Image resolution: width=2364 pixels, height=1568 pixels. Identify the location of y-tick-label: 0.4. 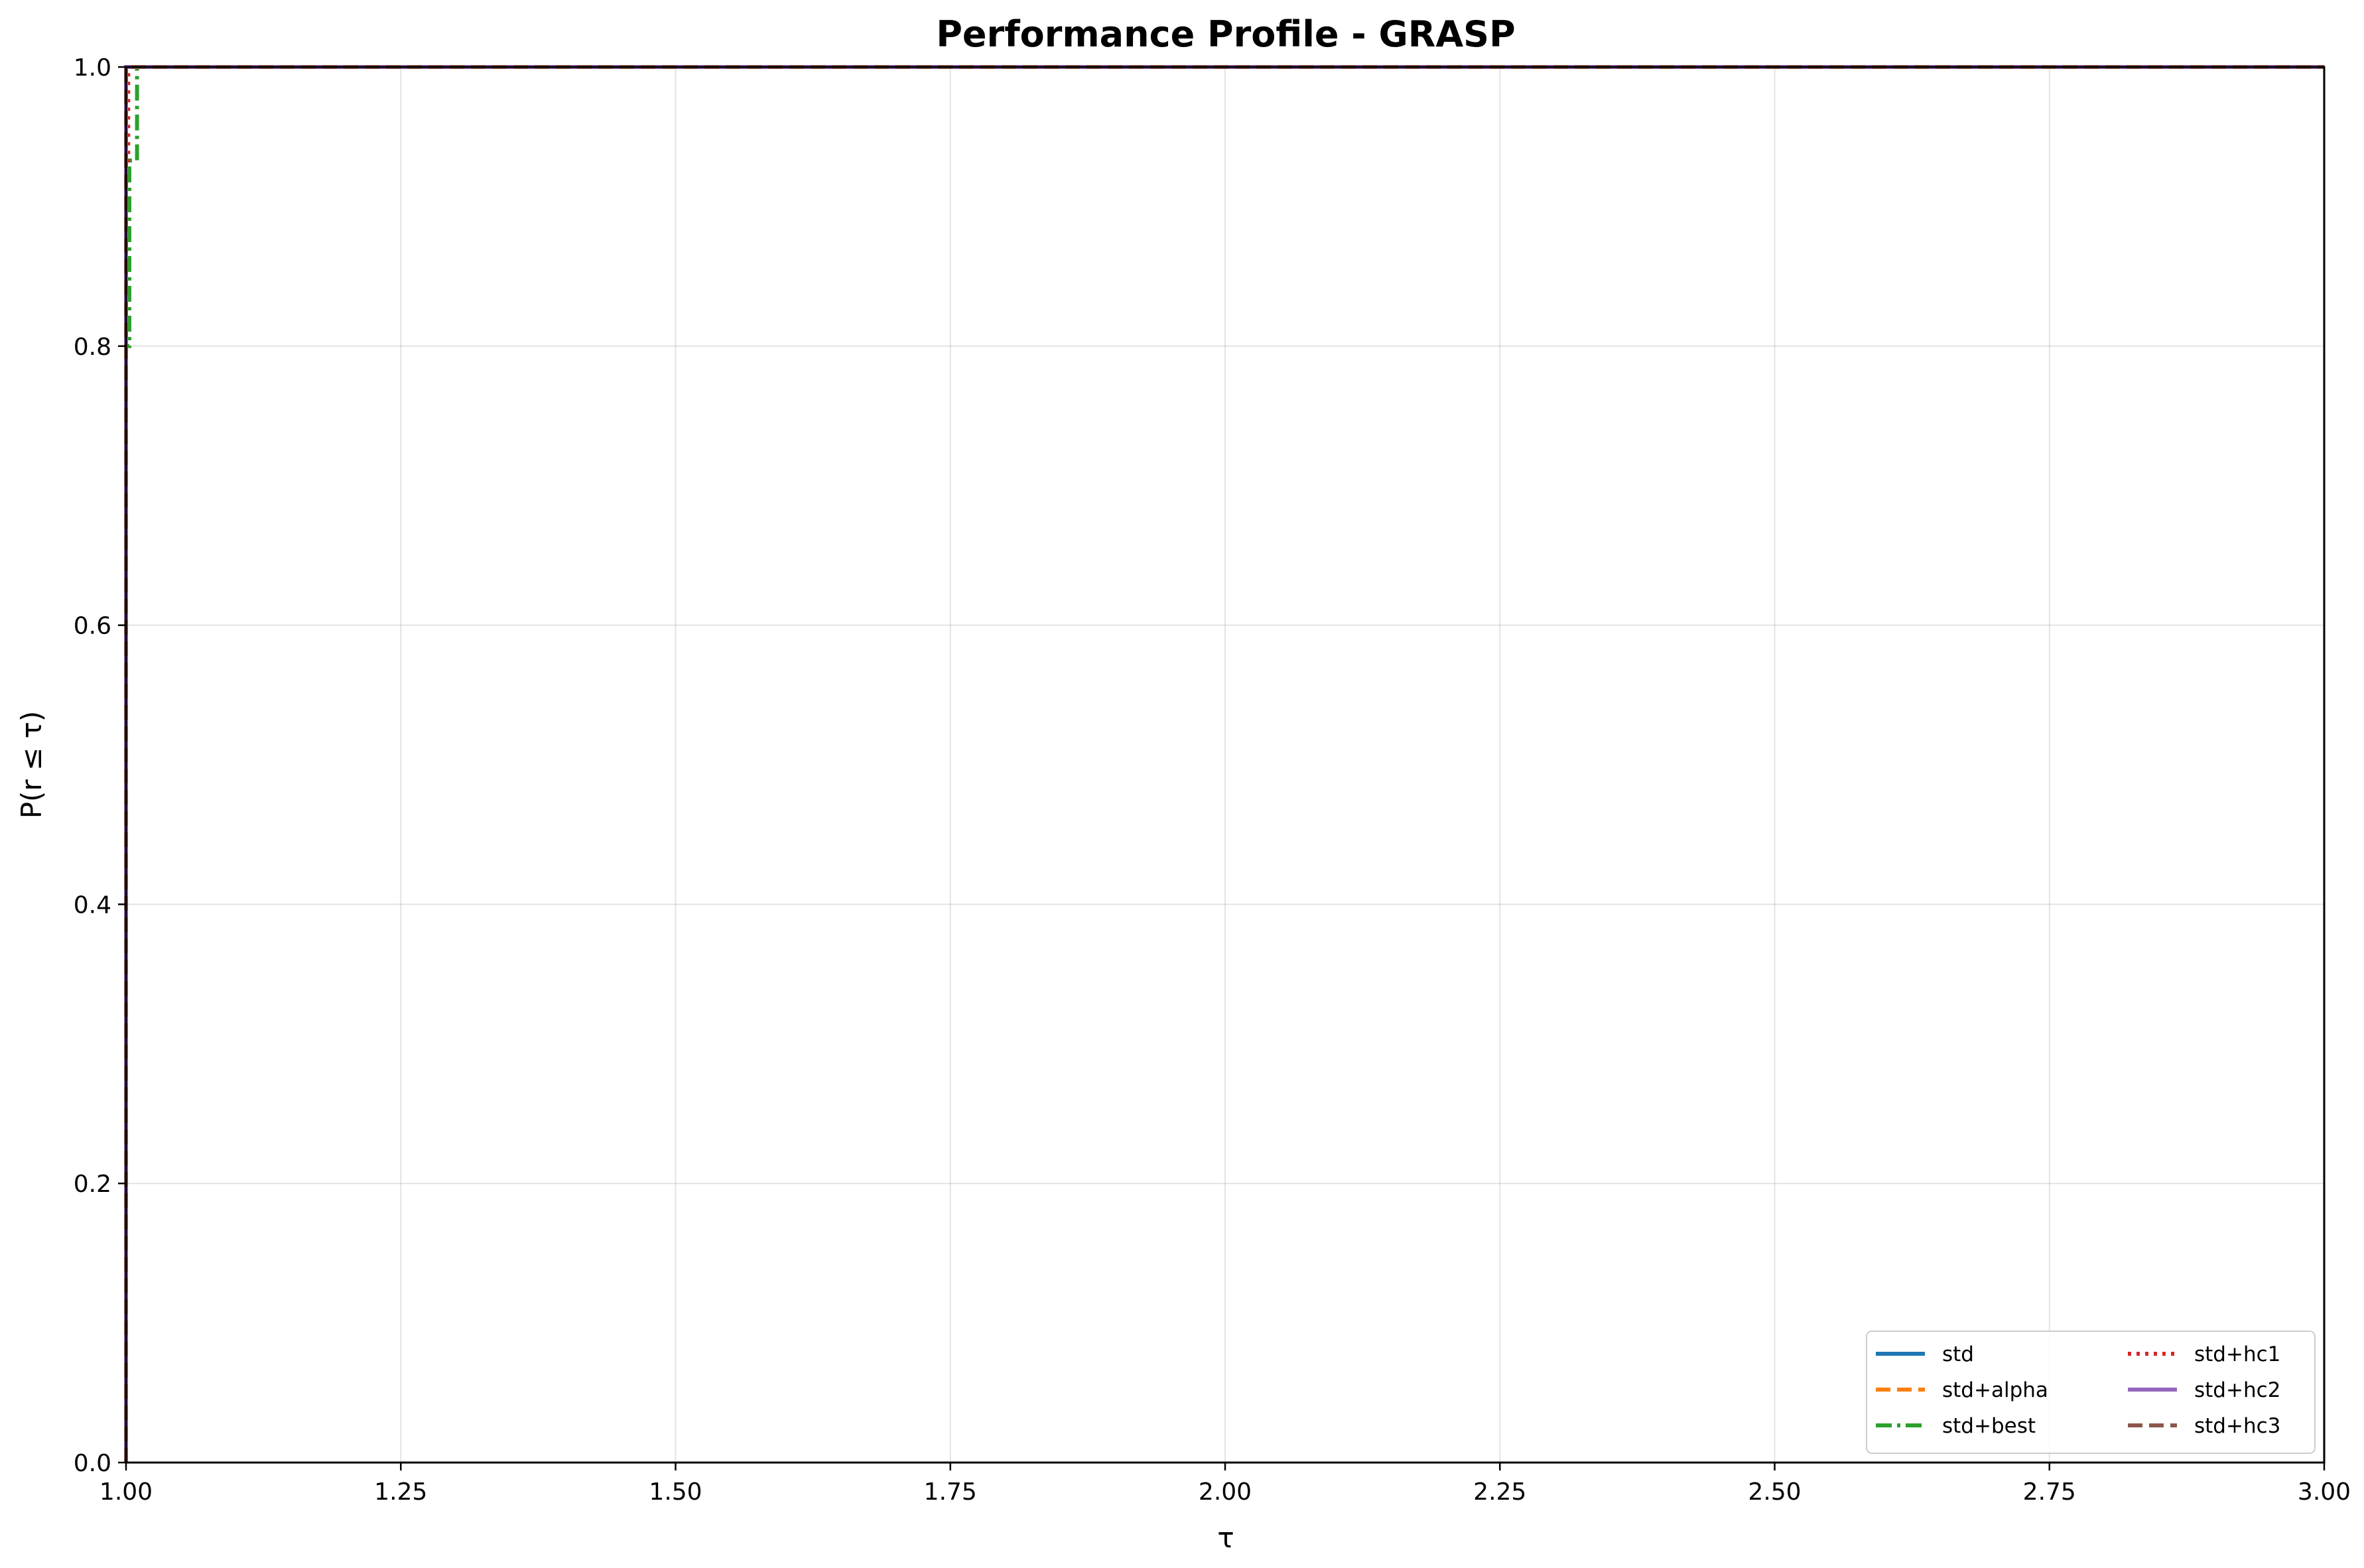
(92, 905).